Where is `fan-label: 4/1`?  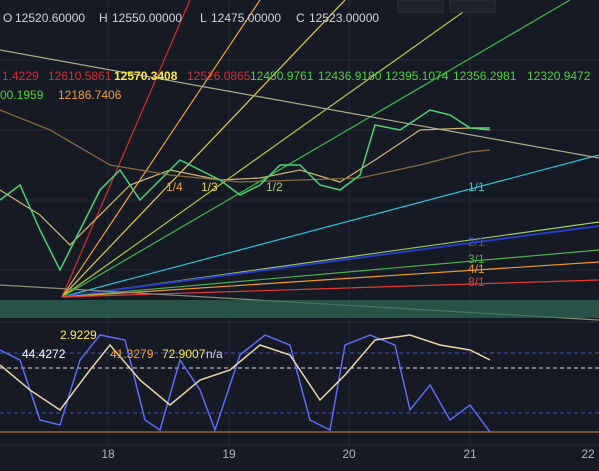
fan-label: 4/1 is located at coordinates (476, 269).